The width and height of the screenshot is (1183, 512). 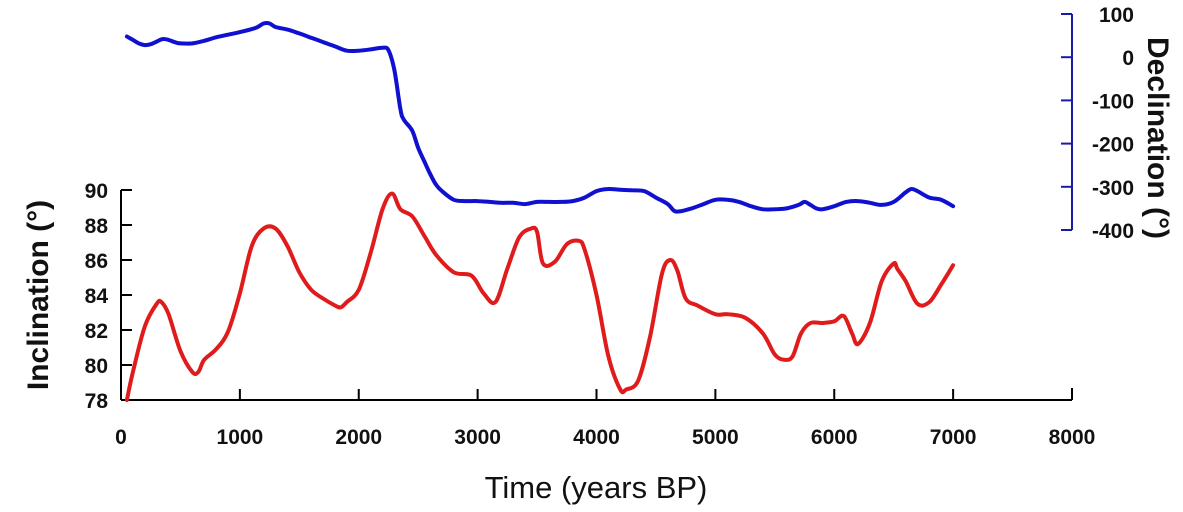 I want to click on x-tick-label: 5000, so click(x=715, y=437).